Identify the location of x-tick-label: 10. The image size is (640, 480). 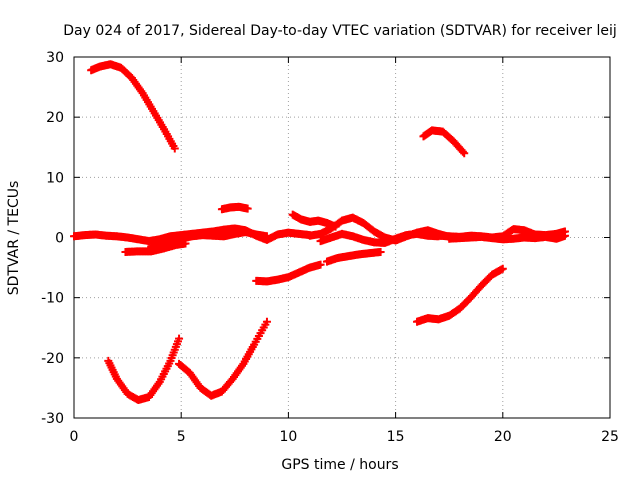
(288, 437).